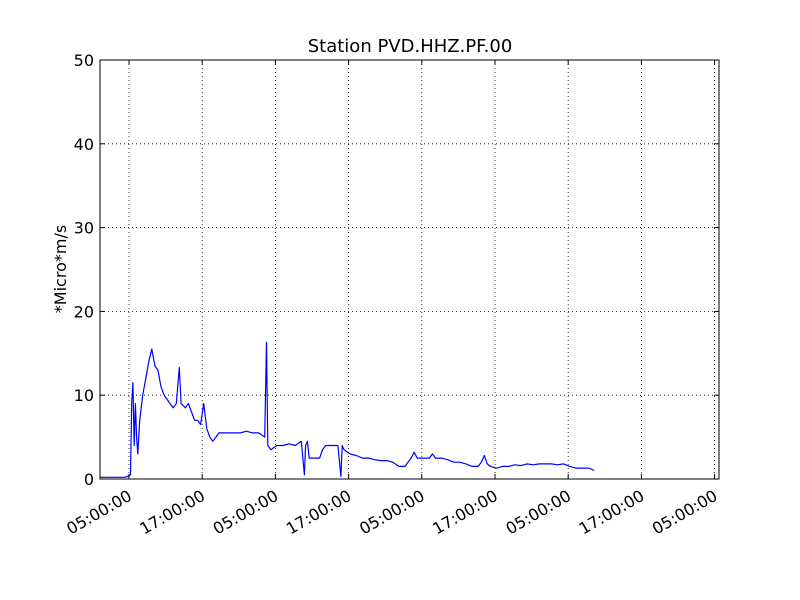  Describe the element at coordinates (84, 228) in the screenshot. I see `y-tick-label: 30` at that location.